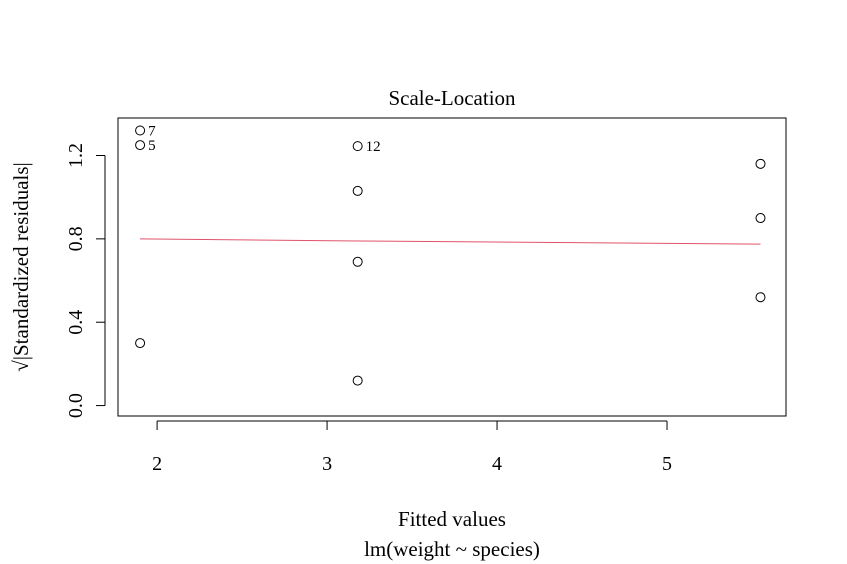 The width and height of the screenshot is (847, 564). What do you see at coordinates (667, 464) in the screenshot?
I see `x-tick-label: 5` at bounding box center [667, 464].